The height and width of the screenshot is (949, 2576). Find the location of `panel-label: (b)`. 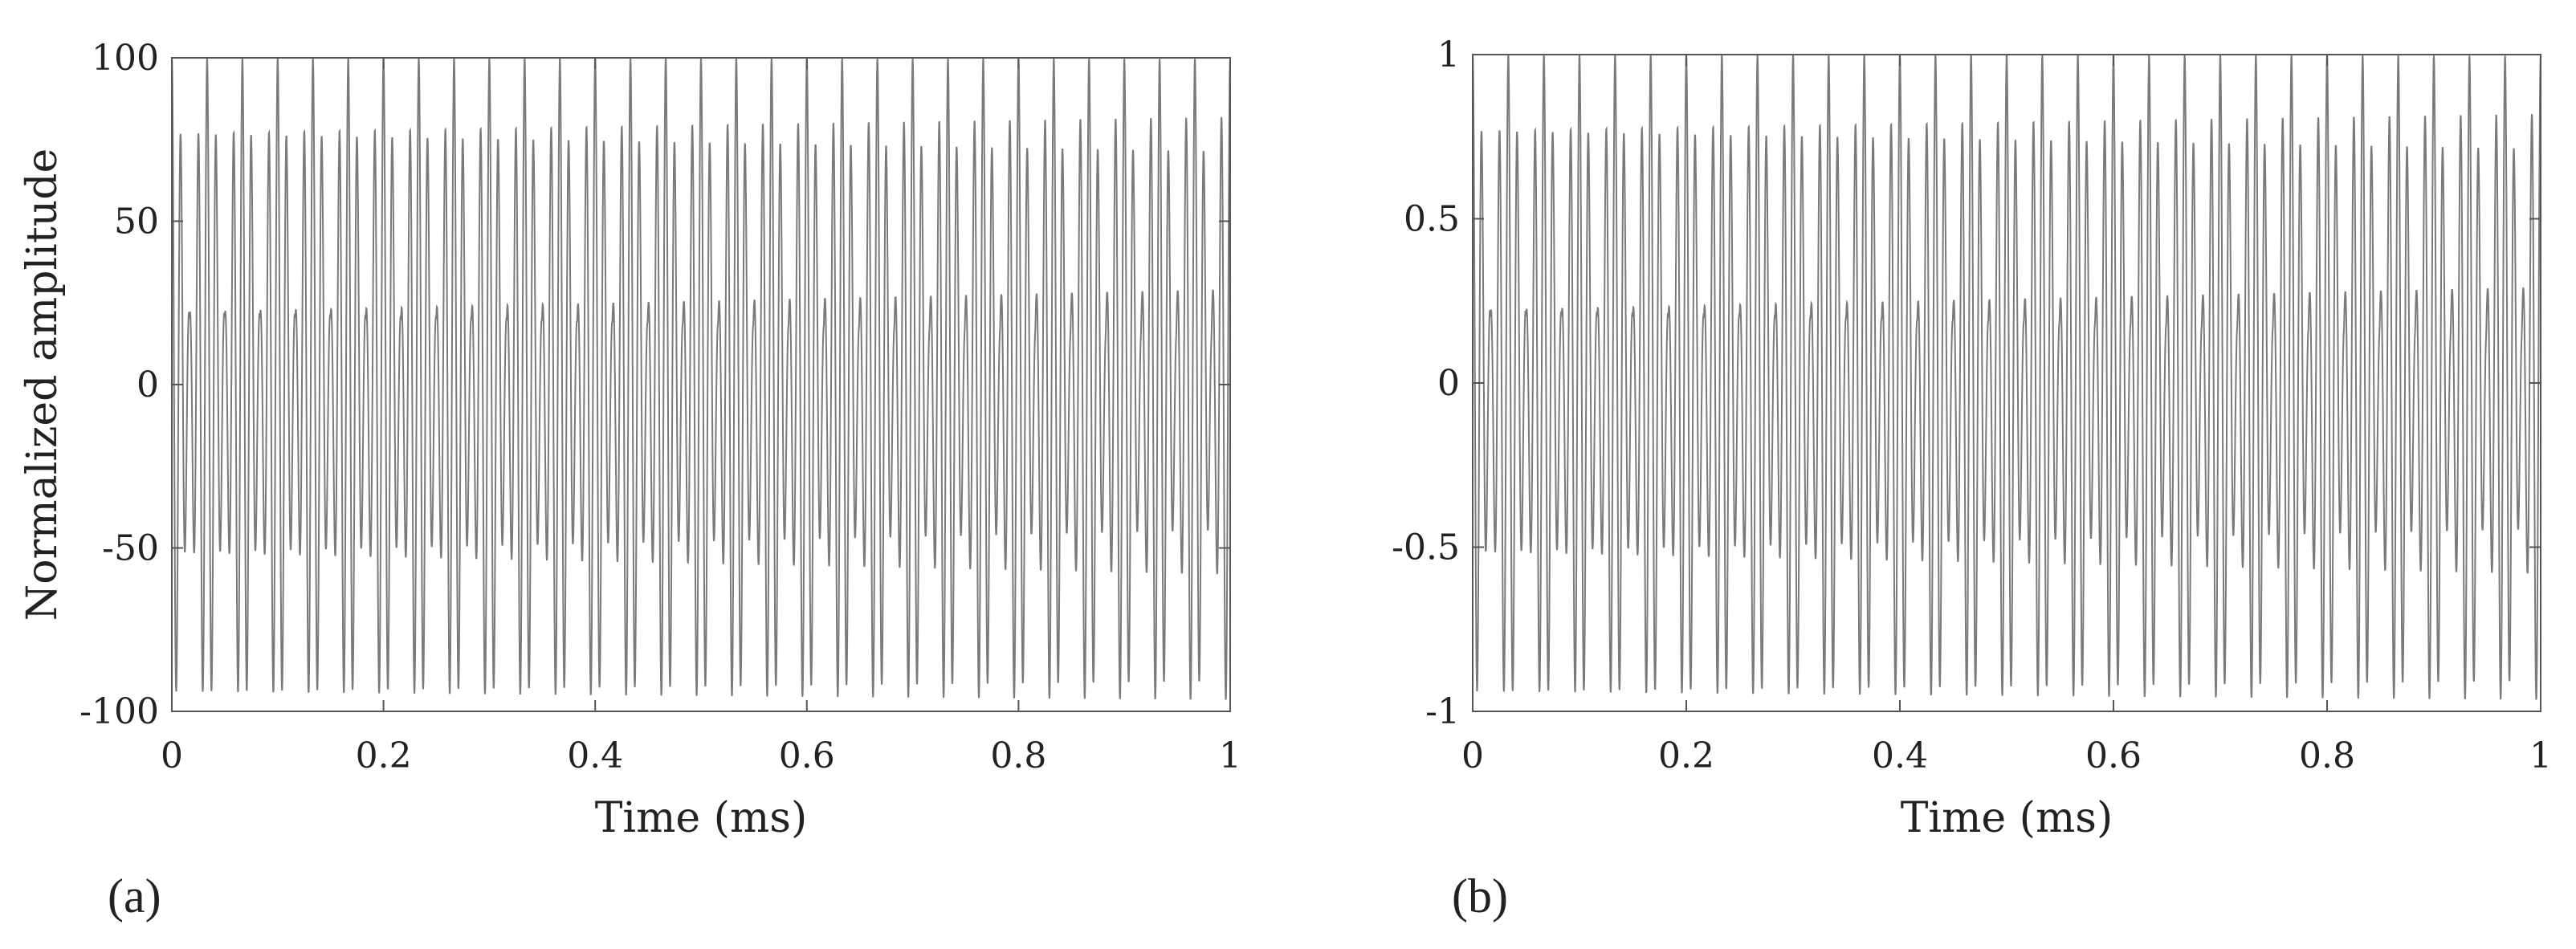

panel-label: (b) is located at coordinates (1480, 896).